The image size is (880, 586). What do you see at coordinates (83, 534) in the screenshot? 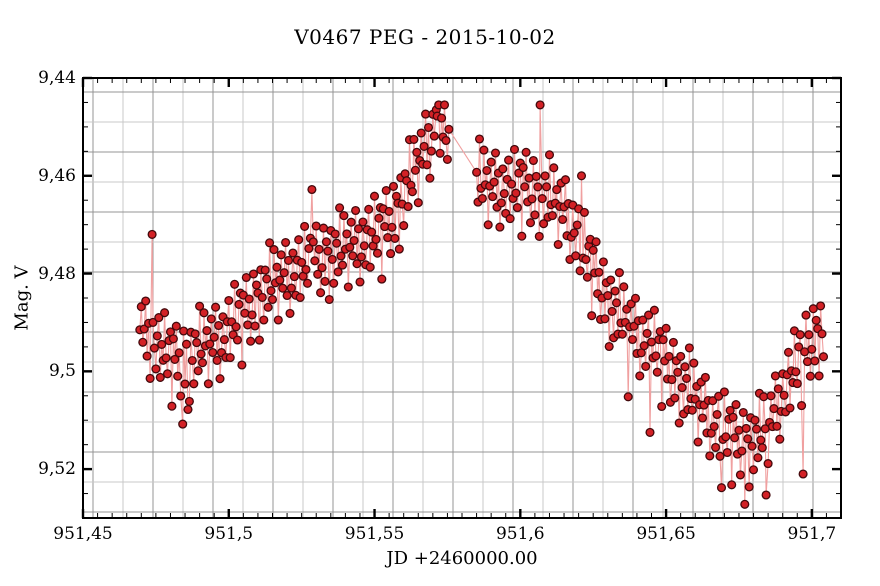
I see `x-tick-label: 951,45` at bounding box center [83, 534].